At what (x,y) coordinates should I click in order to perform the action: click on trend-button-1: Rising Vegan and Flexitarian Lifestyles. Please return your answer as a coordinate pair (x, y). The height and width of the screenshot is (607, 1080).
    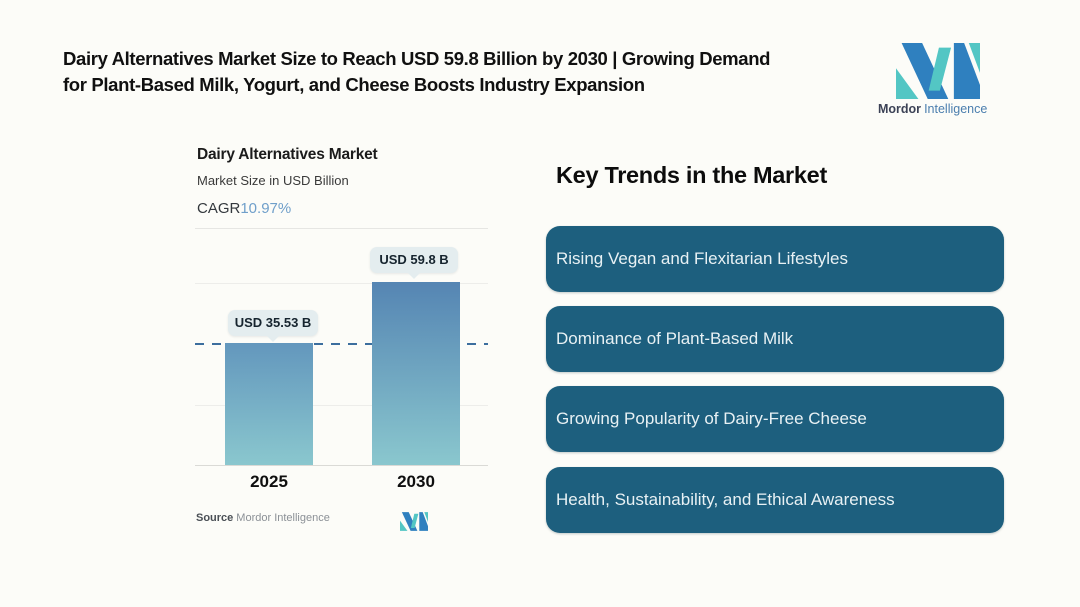
    Looking at the image, I should click on (775, 259).